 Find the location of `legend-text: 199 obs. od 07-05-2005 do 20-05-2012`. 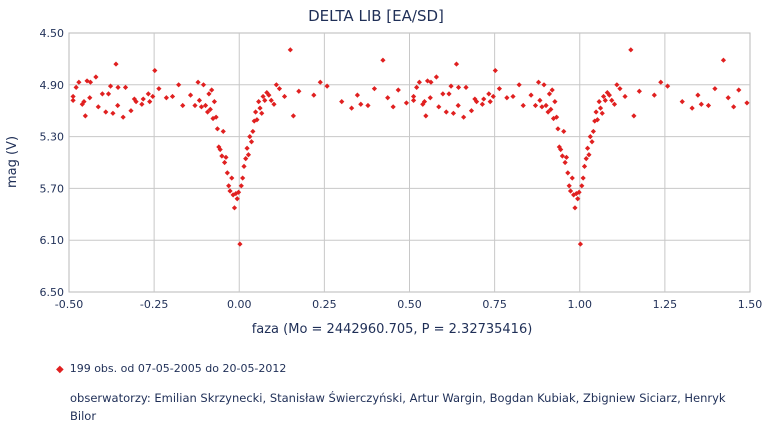

legend-text: 199 obs. od 07-05-2005 do 20-05-2012 is located at coordinates (178, 368).